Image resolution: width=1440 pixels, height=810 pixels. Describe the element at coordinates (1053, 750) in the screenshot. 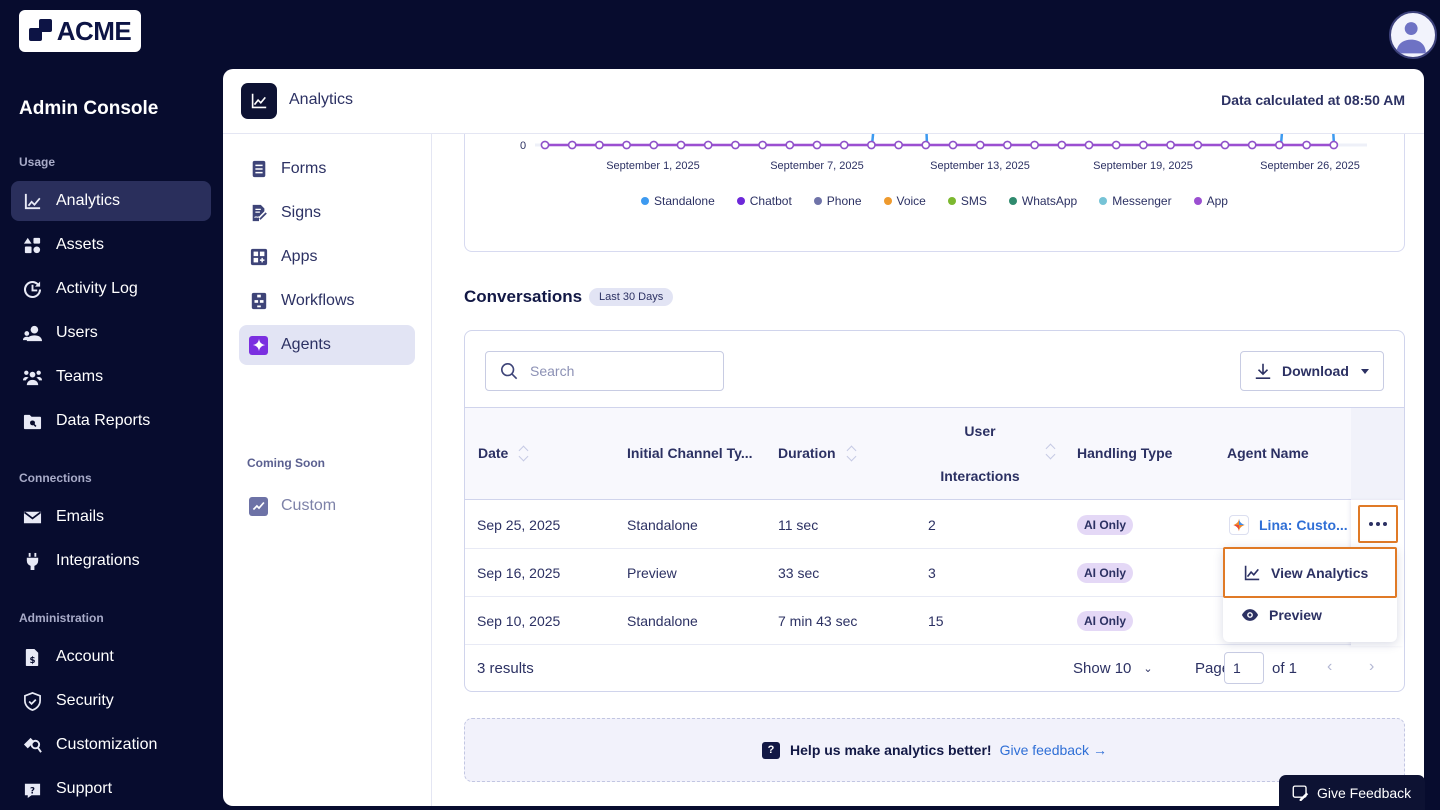

I see `give-feedback-link: Give feedback →` at that location.